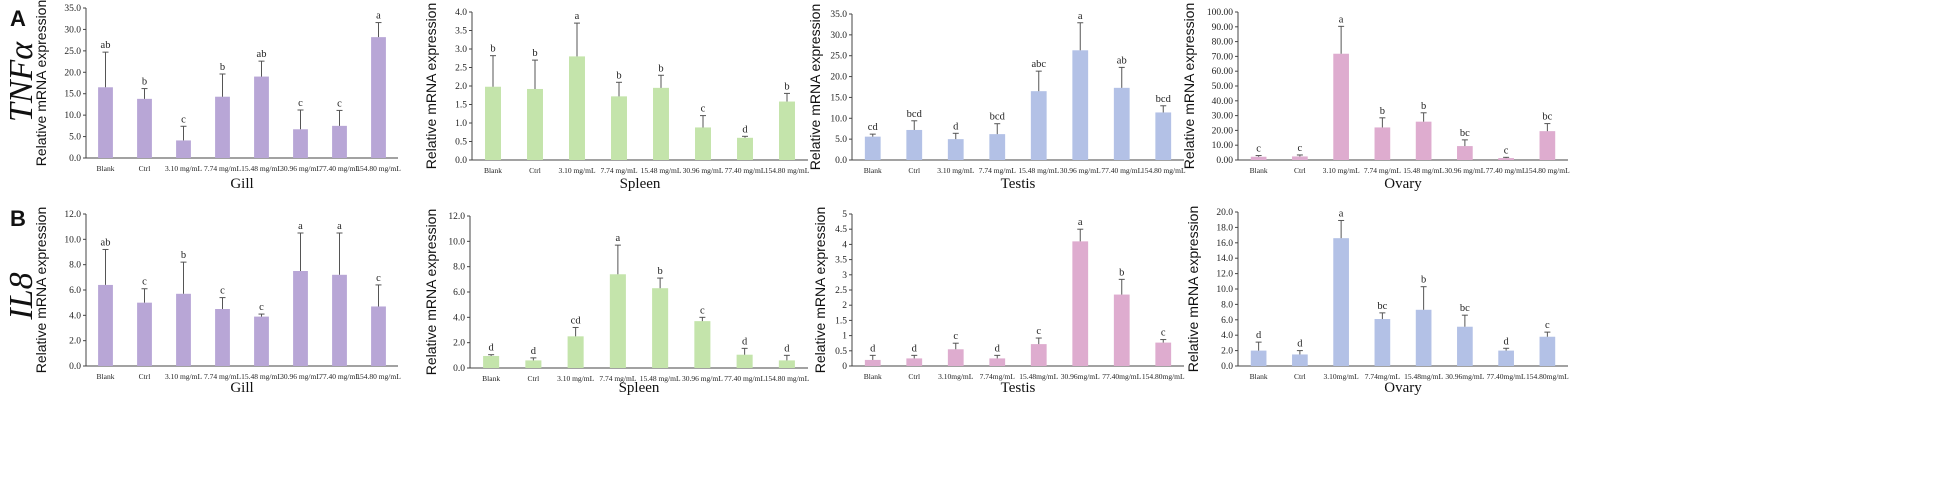  I want to click on panel-letter-b: B, so click(18, 218).